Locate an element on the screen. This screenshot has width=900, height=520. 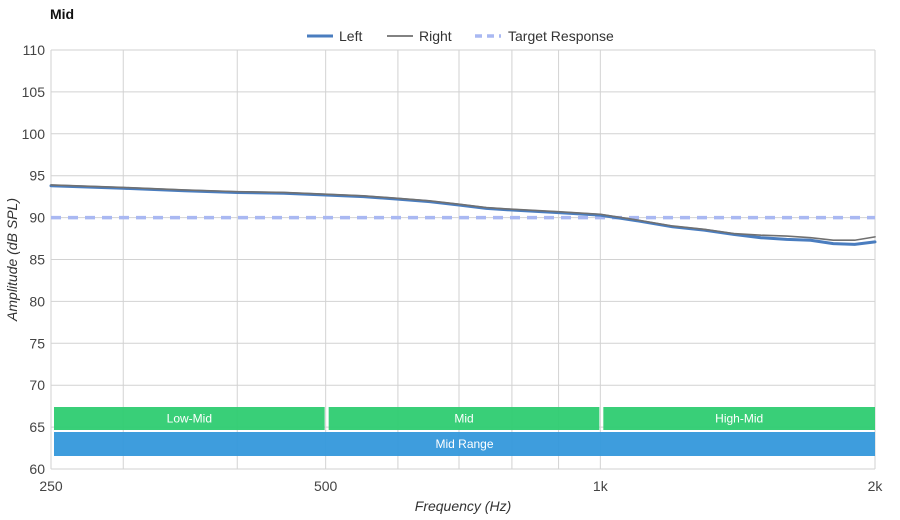
y-tick-label: 75 is located at coordinates (37, 343).